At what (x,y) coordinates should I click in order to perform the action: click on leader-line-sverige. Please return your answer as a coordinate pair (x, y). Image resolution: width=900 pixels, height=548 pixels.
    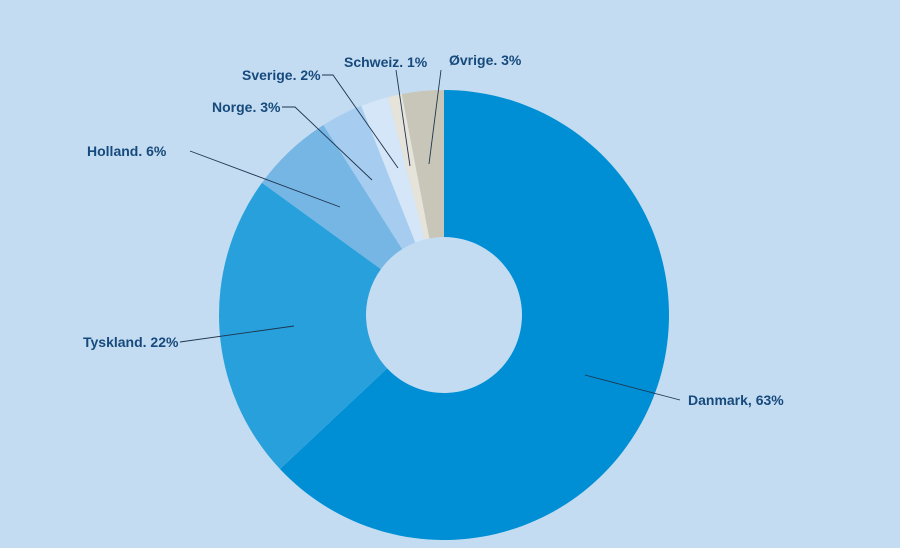
    Looking at the image, I should click on (360, 121).